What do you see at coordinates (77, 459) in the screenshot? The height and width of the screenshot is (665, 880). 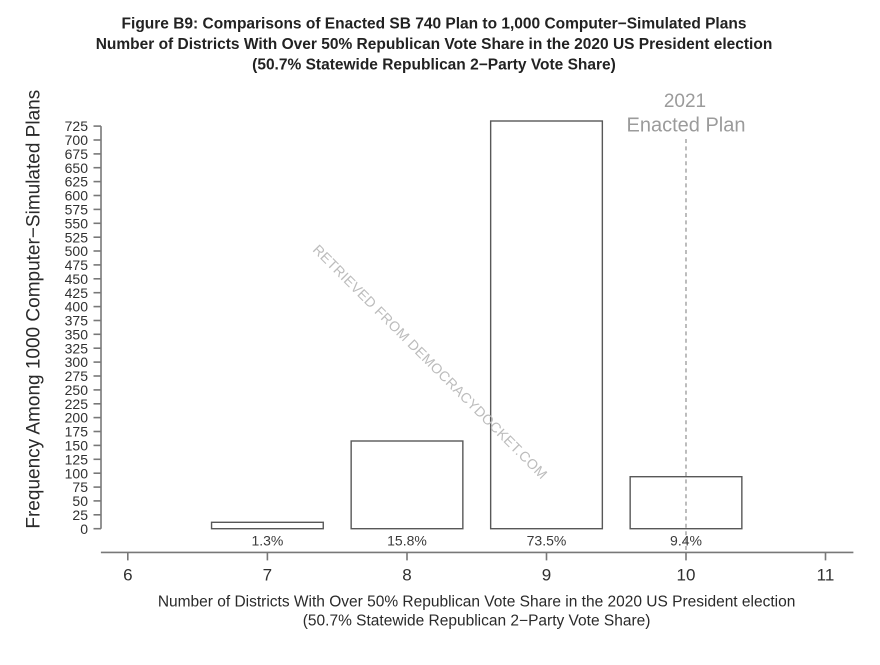 I see `svg-text: 125` at bounding box center [77, 459].